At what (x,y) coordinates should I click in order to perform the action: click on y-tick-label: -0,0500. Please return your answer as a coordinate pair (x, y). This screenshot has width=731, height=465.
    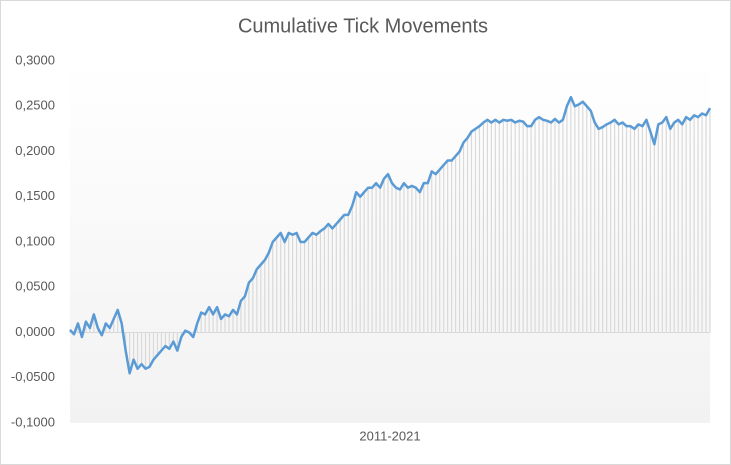
    Looking at the image, I should click on (33, 376).